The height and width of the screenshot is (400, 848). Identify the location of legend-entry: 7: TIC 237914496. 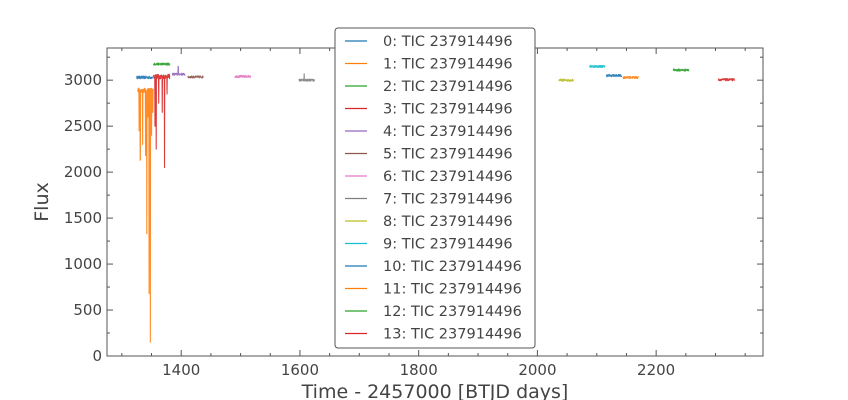
(448, 200).